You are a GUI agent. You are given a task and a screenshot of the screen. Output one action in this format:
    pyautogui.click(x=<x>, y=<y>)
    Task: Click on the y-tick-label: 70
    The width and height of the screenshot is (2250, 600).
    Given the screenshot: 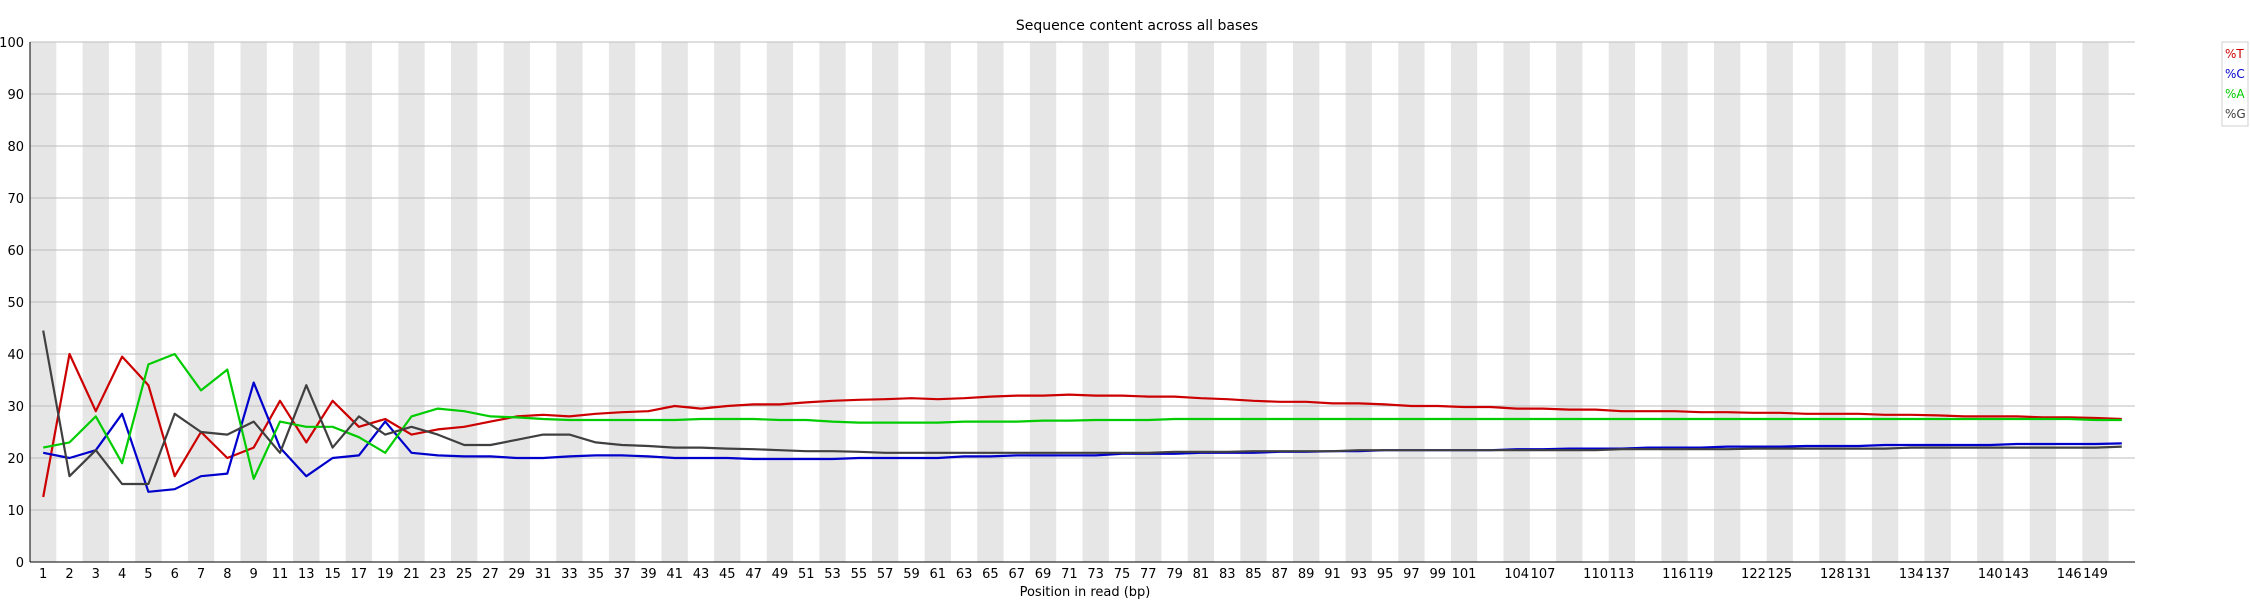 What is the action you would take?
    pyautogui.click(x=15, y=199)
    